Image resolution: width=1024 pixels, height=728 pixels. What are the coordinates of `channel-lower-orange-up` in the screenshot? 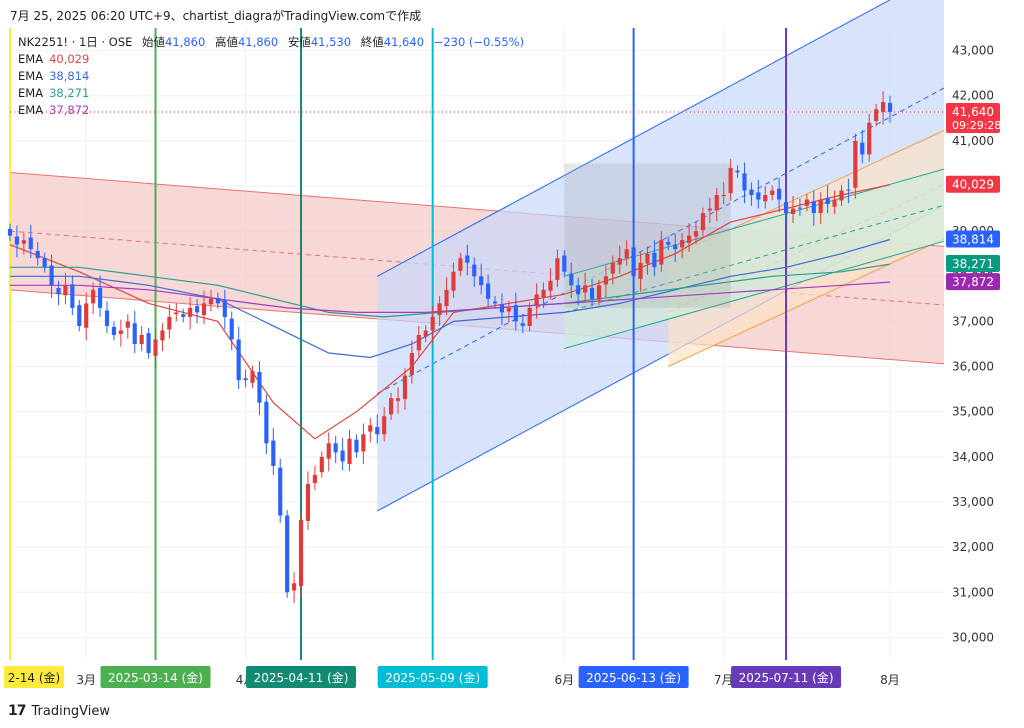 It's located at (806, 303).